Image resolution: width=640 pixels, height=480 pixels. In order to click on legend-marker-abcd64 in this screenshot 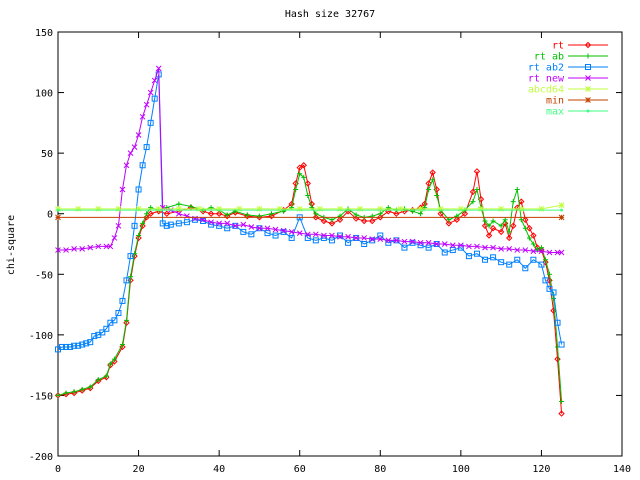, I will do `click(588, 89)`.